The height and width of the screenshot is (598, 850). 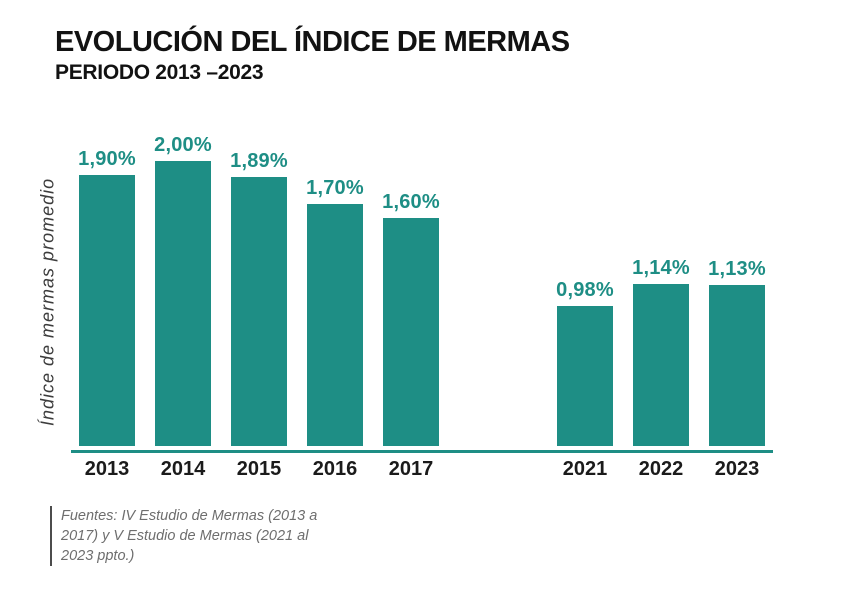 What do you see at coordinates (107, 469) in the screenshot?
I see `x-tick-2013: 2013` at bounding box center [107, 469].